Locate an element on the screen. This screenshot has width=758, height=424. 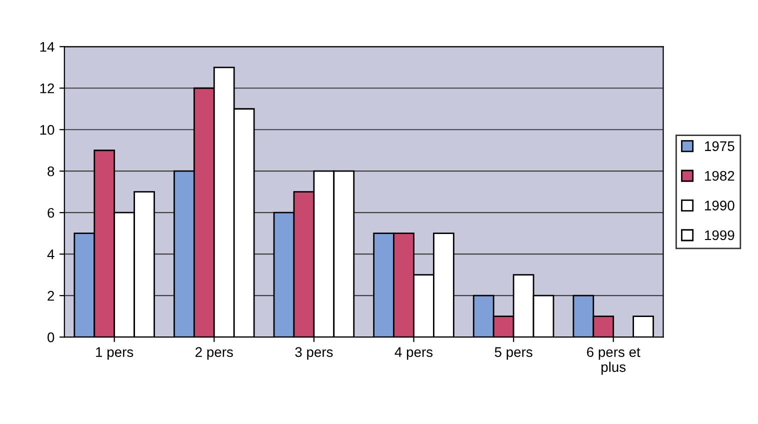
y-tick-label: 12 is located at coordinates (47, 88).